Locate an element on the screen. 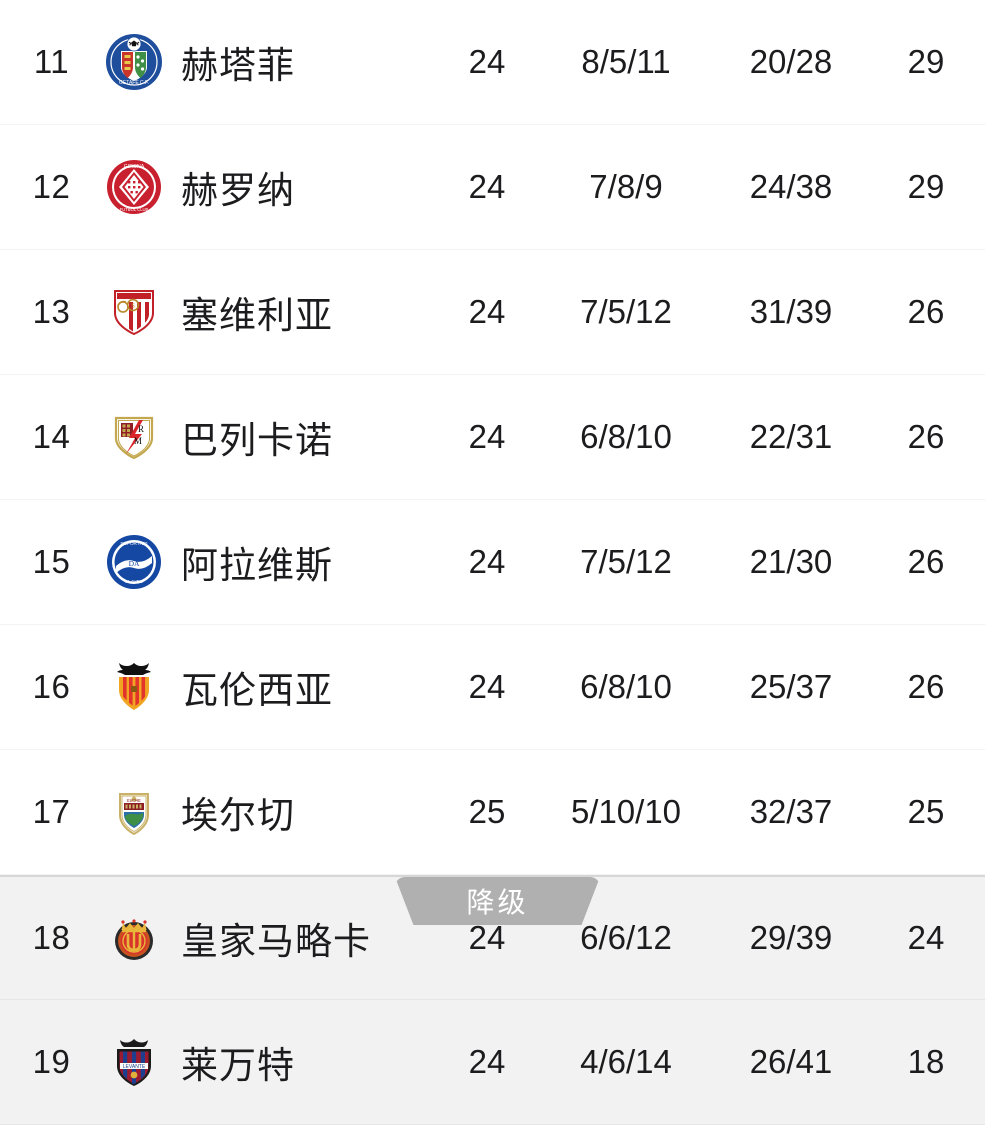 The image size is (985, 1125). table-row: 17 ELCHE 埃尔切 25 5/10/10 32/37 25 is located at coordinates (492, 812).